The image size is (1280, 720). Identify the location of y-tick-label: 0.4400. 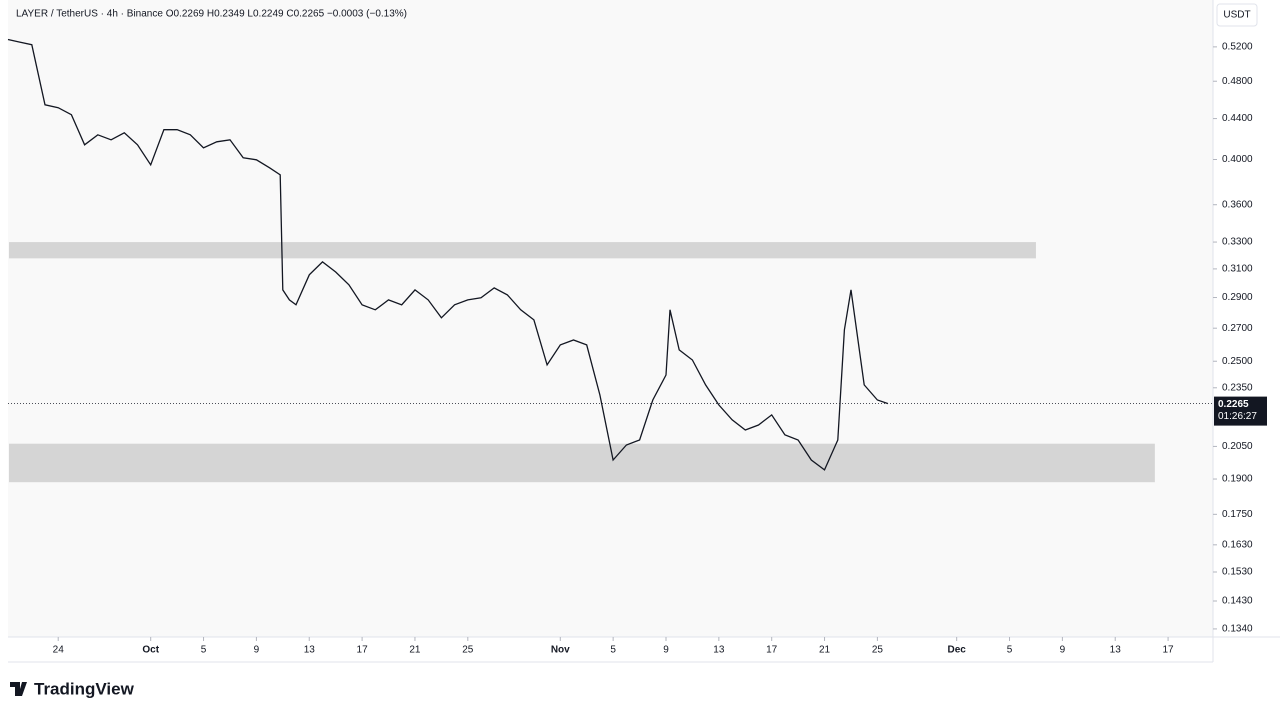
(1237, 118).